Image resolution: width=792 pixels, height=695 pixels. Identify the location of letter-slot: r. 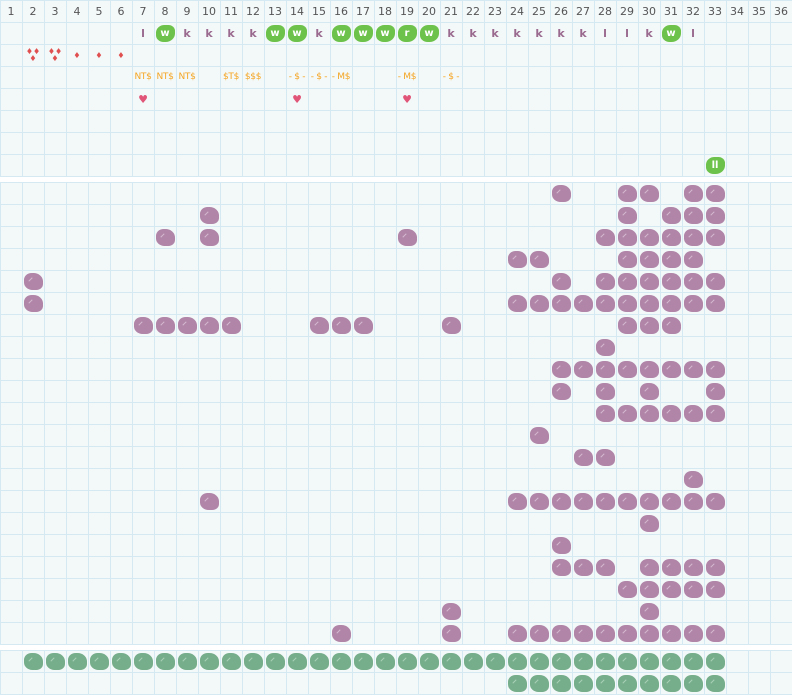
(407, 33).